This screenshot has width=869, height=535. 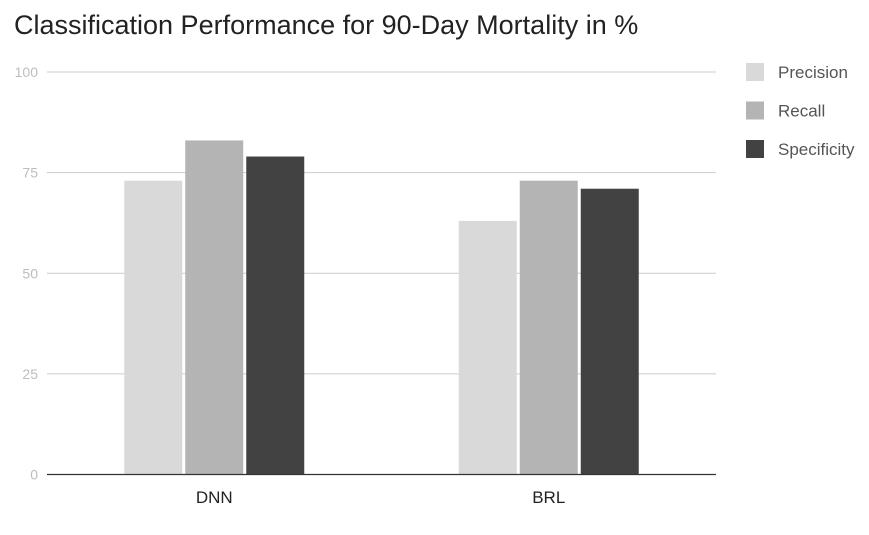 I want to click on legend-label: Precision, so click(x=813, y=72).